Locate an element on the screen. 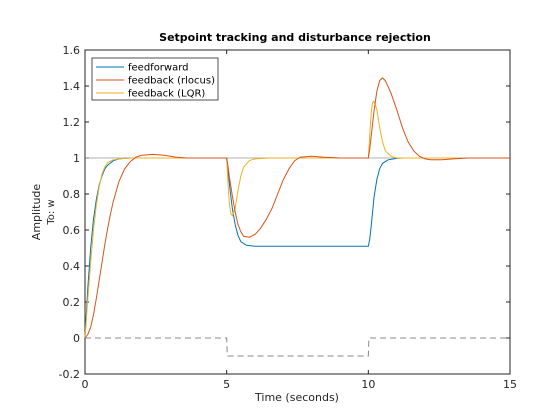 Image resolution: width=560 pixels, height=420 pixels. x-axis-label: Time (seconds) is located at coordinates (296, 397).